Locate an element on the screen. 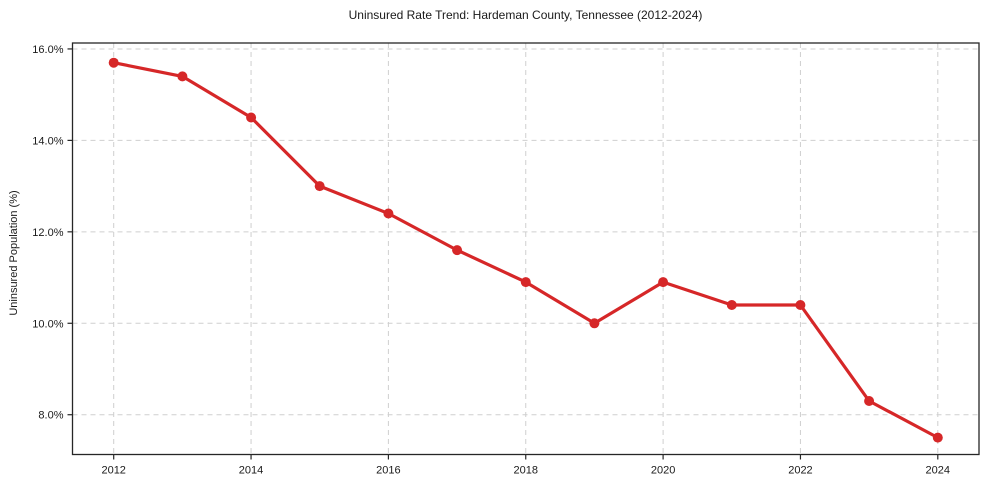 This screenshot has height=490, width=989. y-tick-label: 12.0% is located at coordinates (47, 233).